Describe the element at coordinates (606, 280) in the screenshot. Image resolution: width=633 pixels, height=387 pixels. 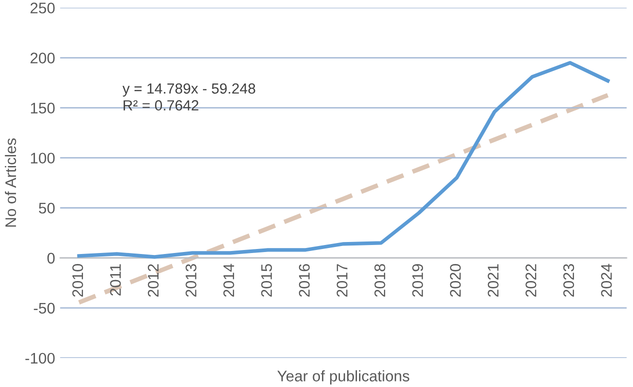
I see `x-tick-label: 2024` at that location.